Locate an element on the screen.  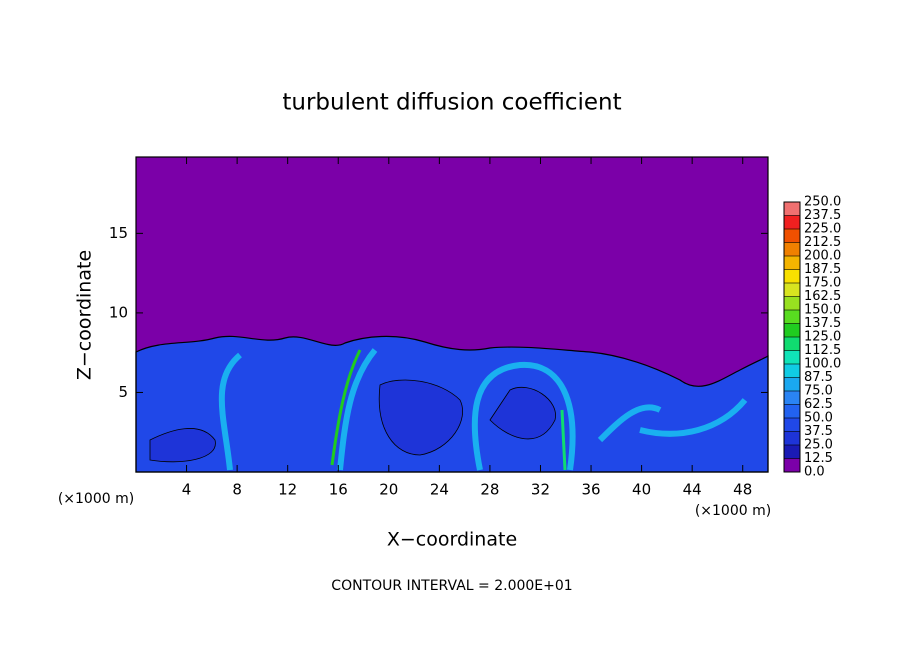
turbulent-core is located at coordinates (352, 421).